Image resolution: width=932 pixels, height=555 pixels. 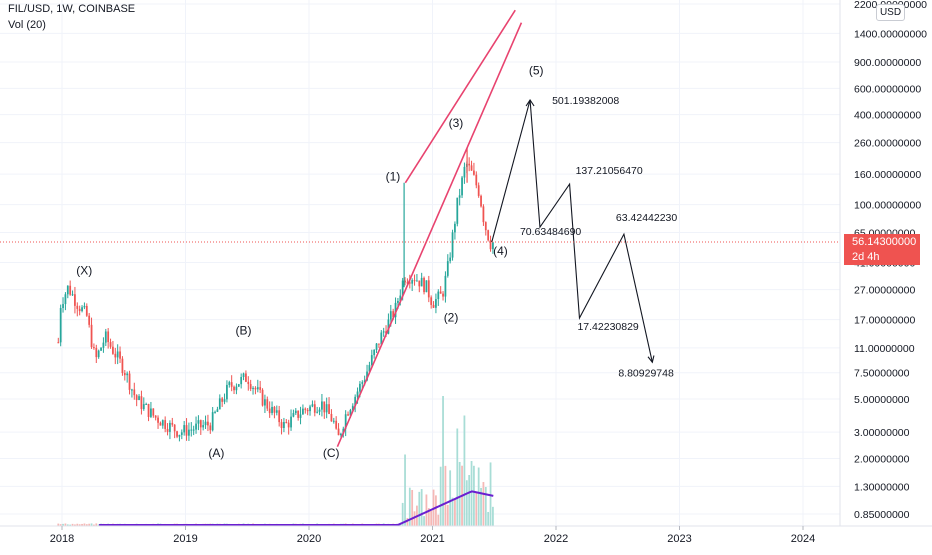 I want to click on volume-ma-line, so click(x=296, y=508).